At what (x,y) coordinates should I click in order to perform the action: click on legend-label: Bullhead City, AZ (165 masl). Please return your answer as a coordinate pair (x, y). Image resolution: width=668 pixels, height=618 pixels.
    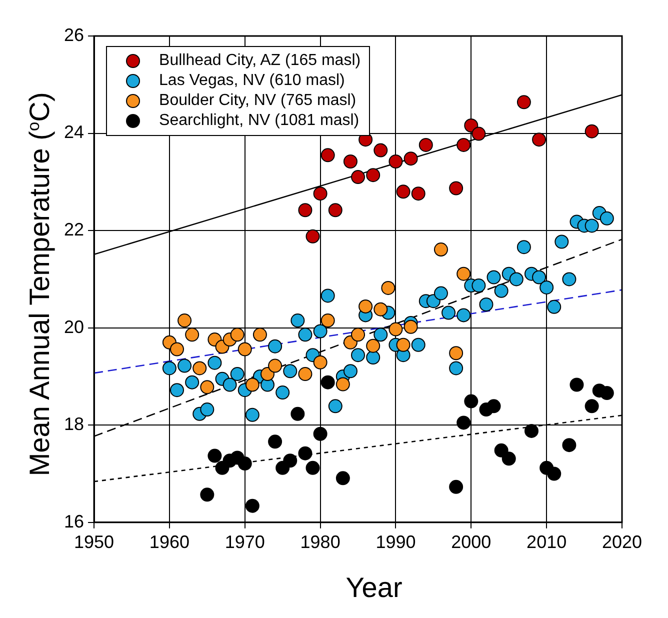
    Looking at the image, I should click on (260, 61).